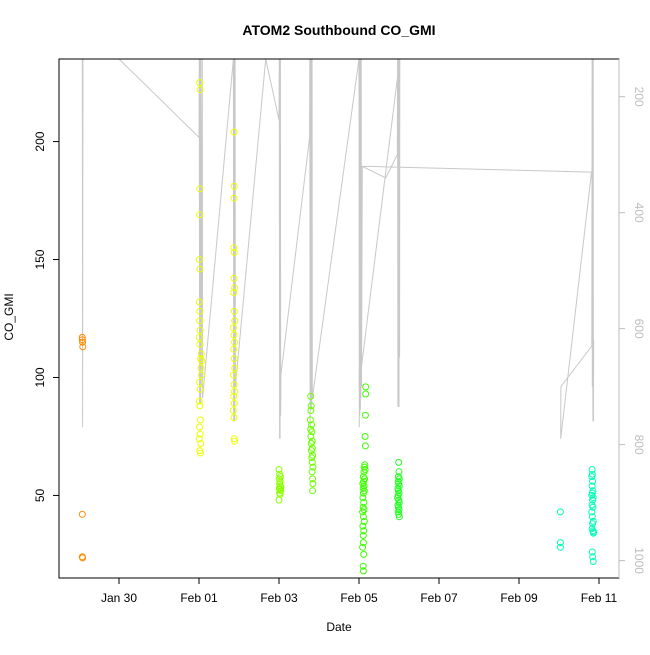 The height and width of the screenshot is (655, 650). What do you see at coordinates (40, 259) in the screenshot?
I see `y-tick-label: 150` at bounding box center [40, 259].